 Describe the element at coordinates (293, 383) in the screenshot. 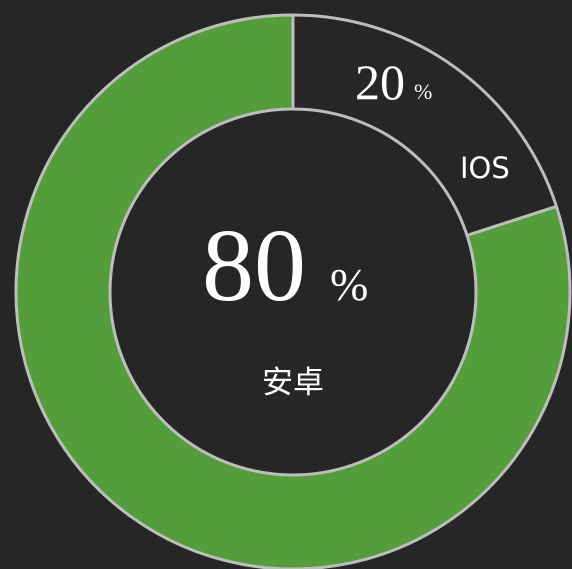

I see `center-label: 安卓` at that location.